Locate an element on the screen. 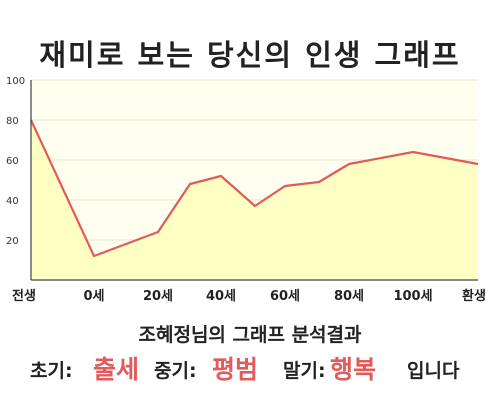 This screenshot has width=500, height=400. y-tick-label: 100 is located at coordinates (15, 81).